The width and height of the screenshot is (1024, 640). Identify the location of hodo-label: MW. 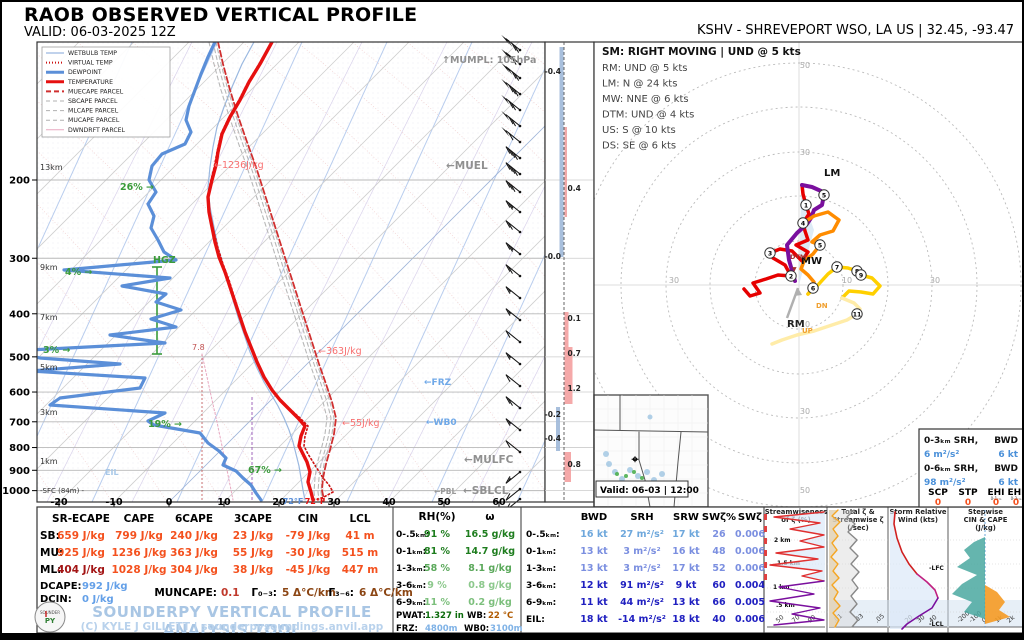
(811, 261).